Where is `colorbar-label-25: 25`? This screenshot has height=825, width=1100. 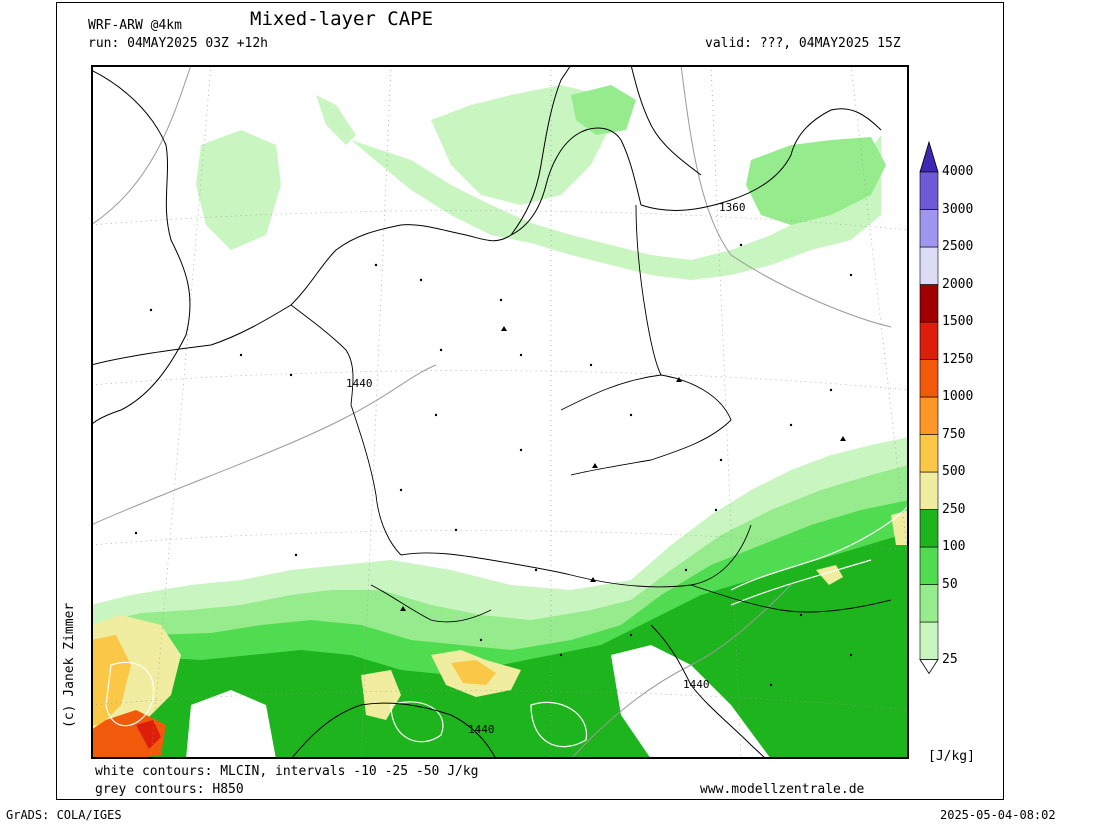 colorbar-label-25: 25 is located at coordinates (950, 659).